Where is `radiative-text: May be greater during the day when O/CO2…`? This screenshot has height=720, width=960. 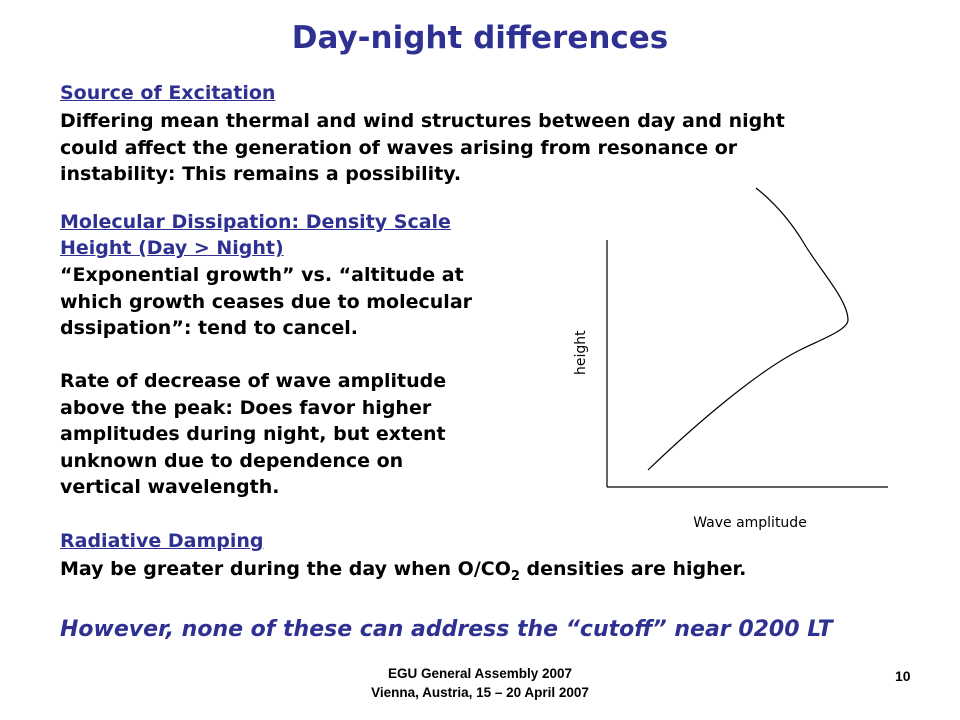
radiative-text: May be greater during the day when O/CO2… is located at coordinates (403, 573).